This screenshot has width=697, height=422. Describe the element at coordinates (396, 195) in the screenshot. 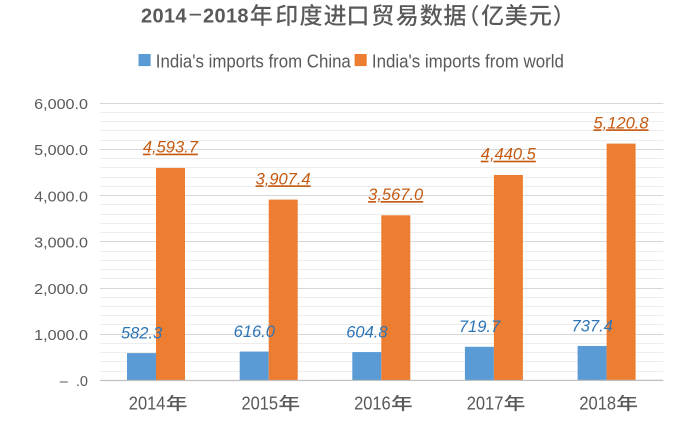

I see `svg-text: 3,567.0` at that location.